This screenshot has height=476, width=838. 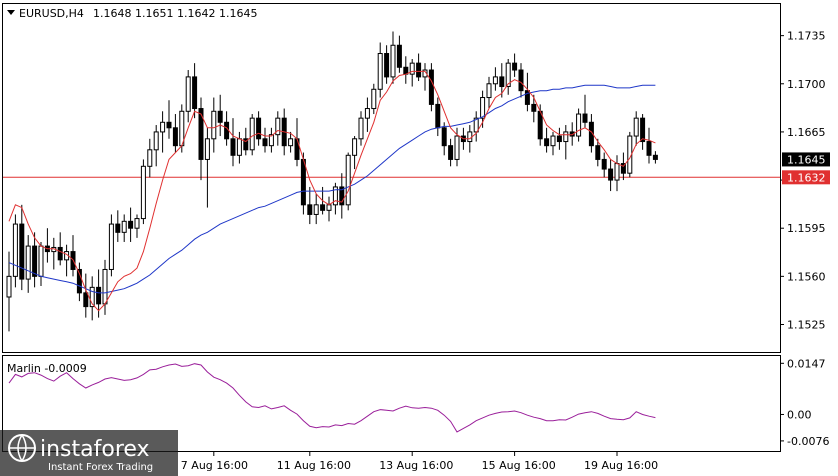 What do you see at coordinates (214, 465) in the screenshot?
I see `time-tick-label: 7 Aug 16:00` at bounding box center [214, 465].